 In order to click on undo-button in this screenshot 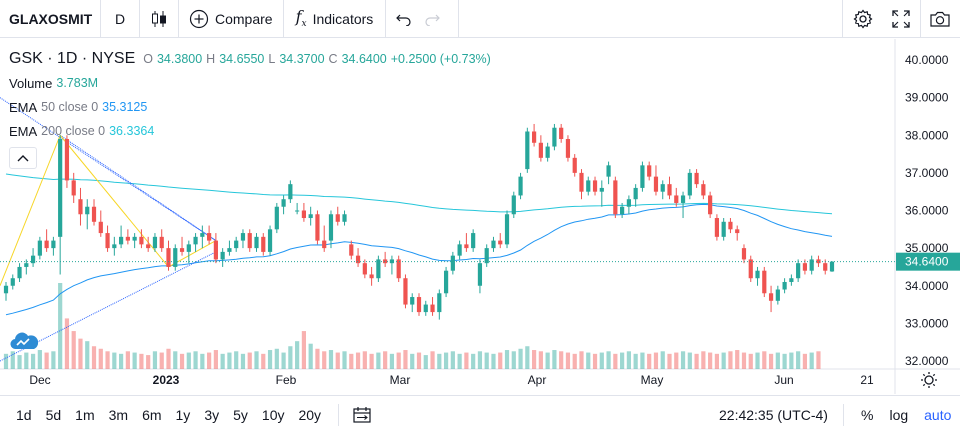, I will do `click(404, 19)`.